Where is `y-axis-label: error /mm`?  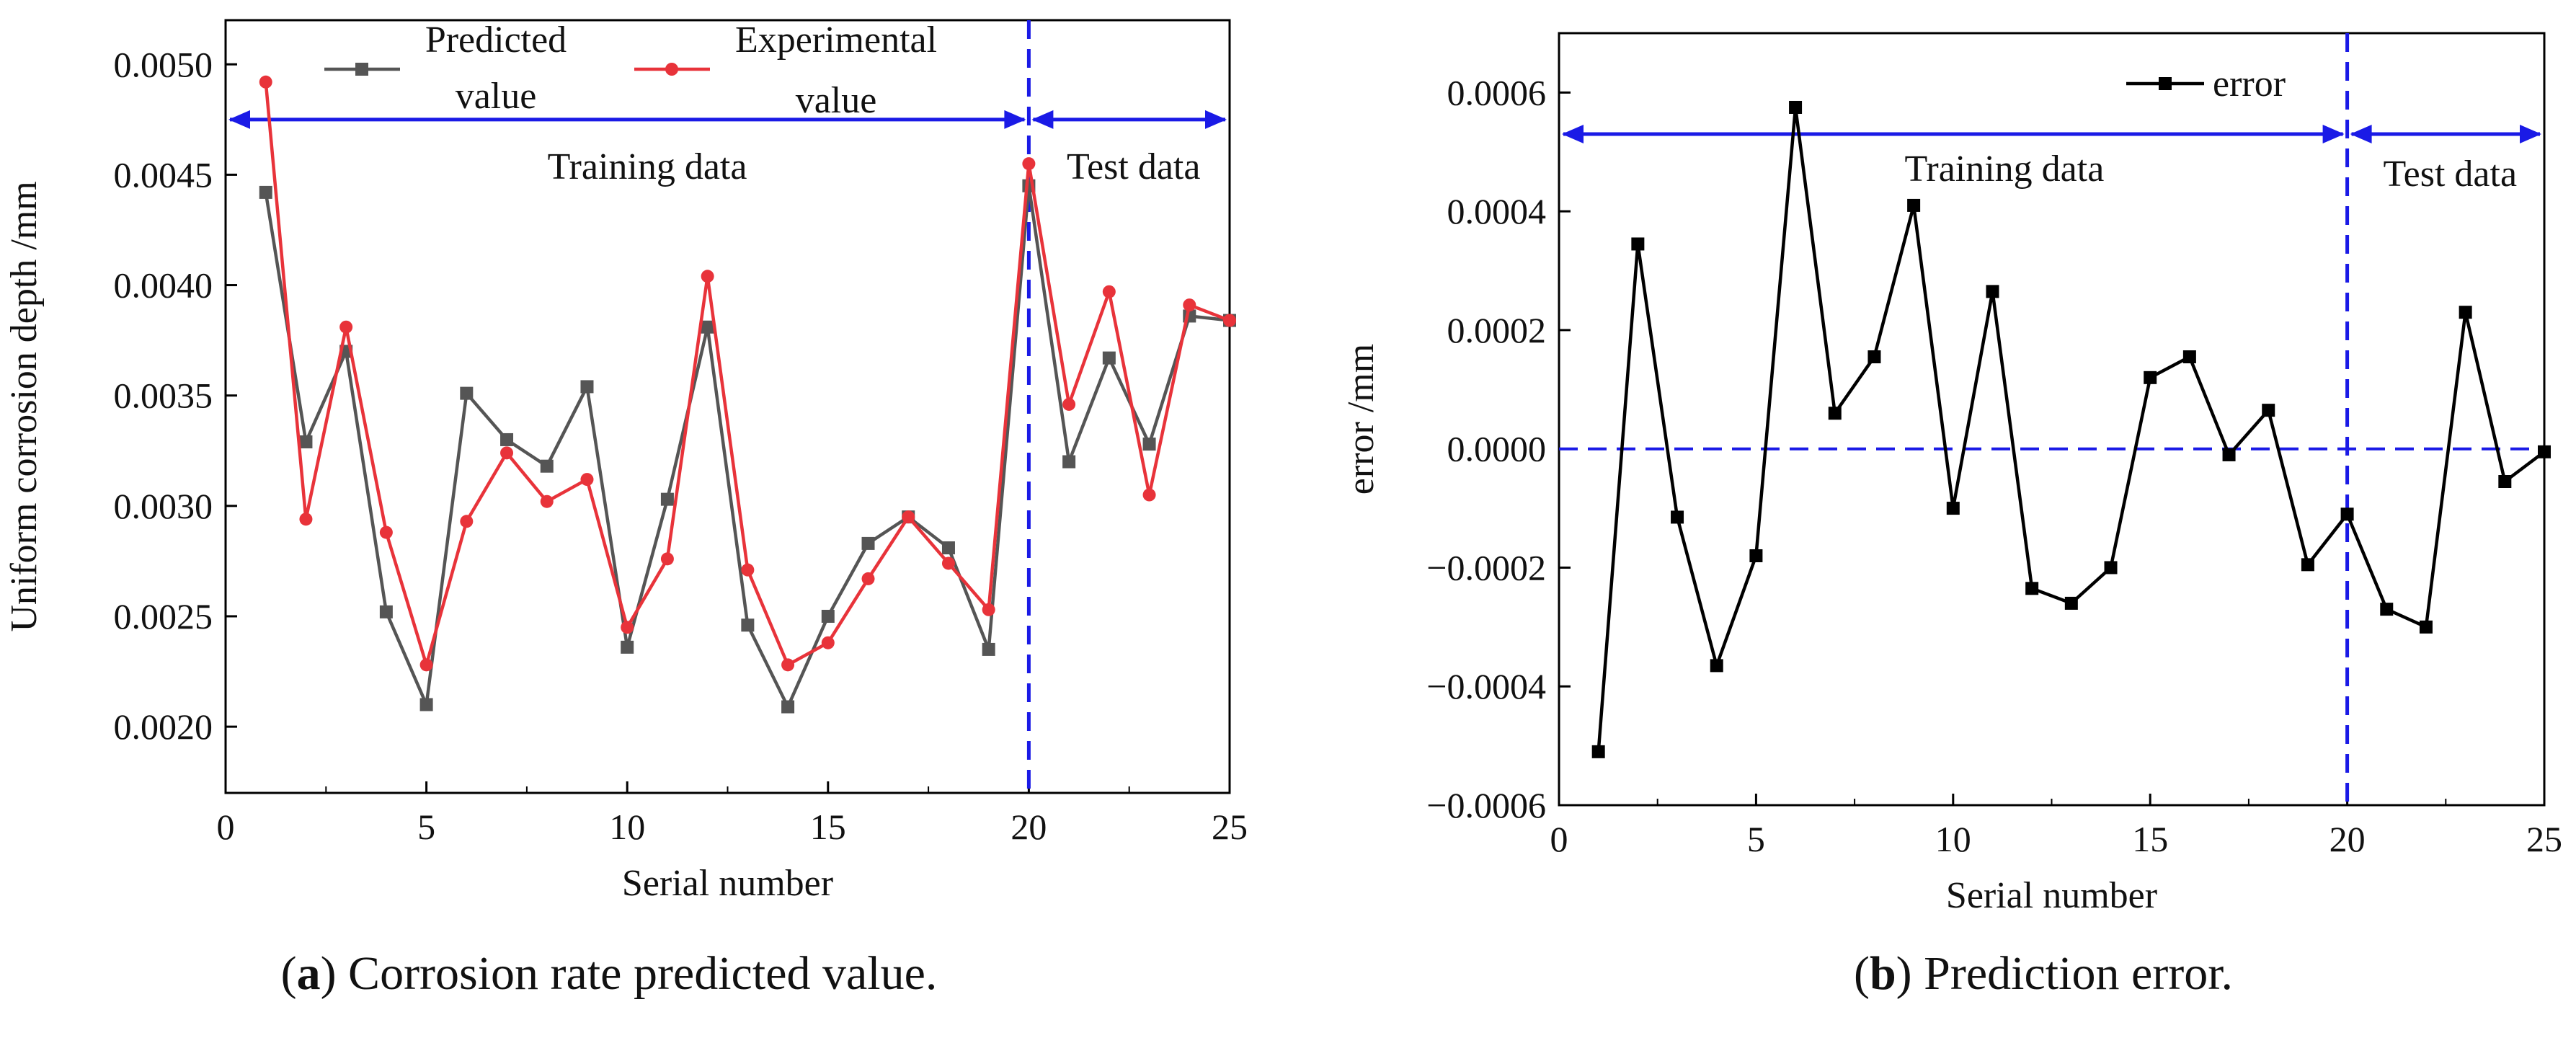
y-axis-label: error /mm is located at coordinates (1361, 419).